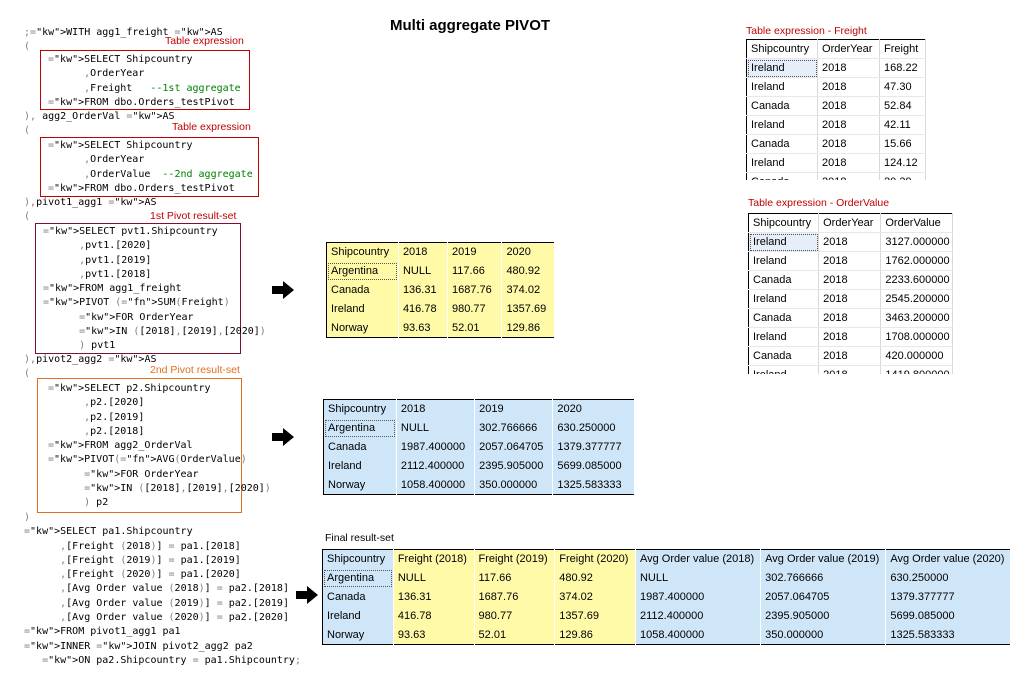  I want to click on table-cell: 5699.085000, so click(948, 616).